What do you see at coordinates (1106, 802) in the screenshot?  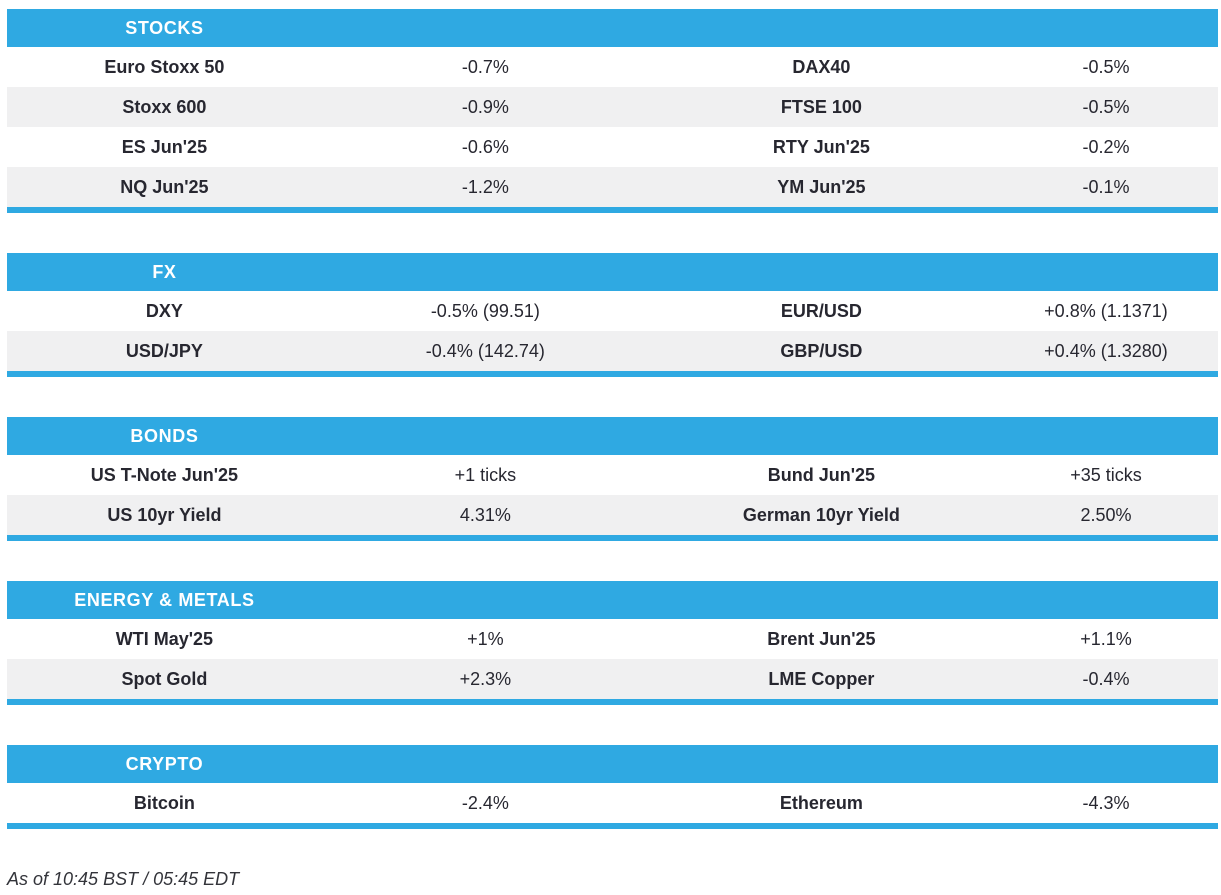 I see `change-value: -4.3%` at bounding box center [1106, 802].